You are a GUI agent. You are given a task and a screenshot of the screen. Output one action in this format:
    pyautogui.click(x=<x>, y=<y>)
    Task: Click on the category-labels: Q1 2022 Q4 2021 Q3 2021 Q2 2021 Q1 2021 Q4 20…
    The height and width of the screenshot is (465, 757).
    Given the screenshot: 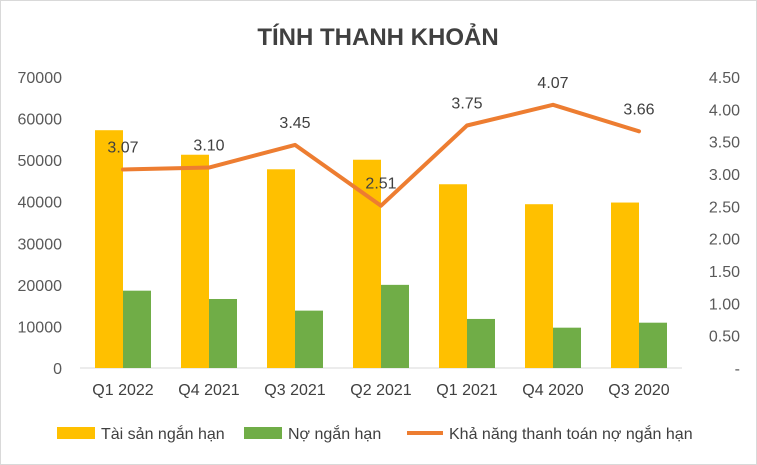 What is the action you would take?
    pyautogui.click(x=380, y=390)
    